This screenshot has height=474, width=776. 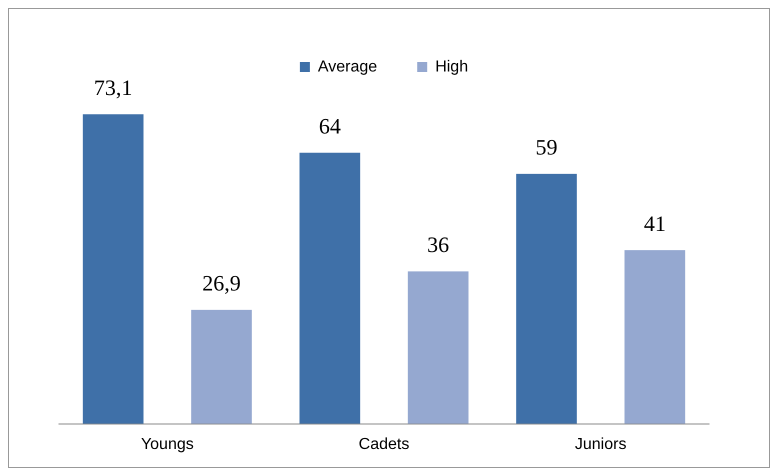 I want to click on x-tick-label: Cadets, so click(x=384, y=444).